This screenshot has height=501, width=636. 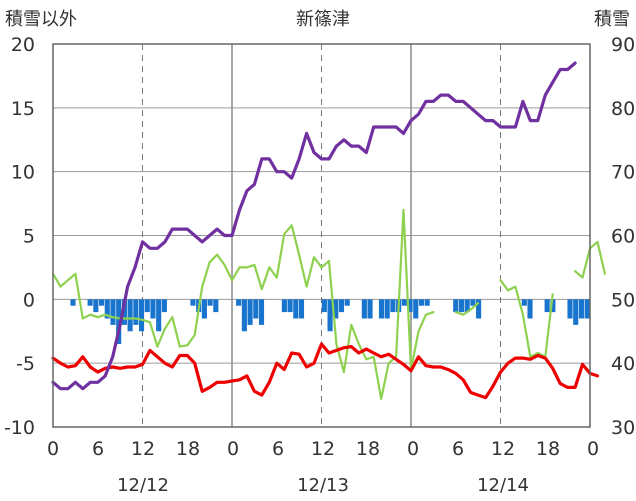 I want to click on left-tick-label: 5, so click(x=29, y=237).